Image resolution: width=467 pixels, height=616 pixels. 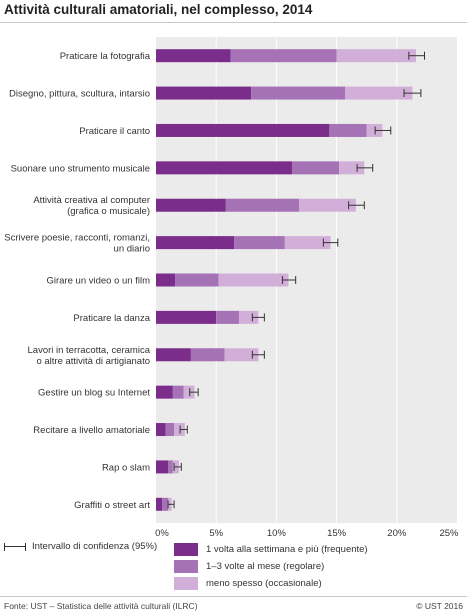 I want to click on category-label: Suonare uno strumento musicale, so click(x=80, y=168).